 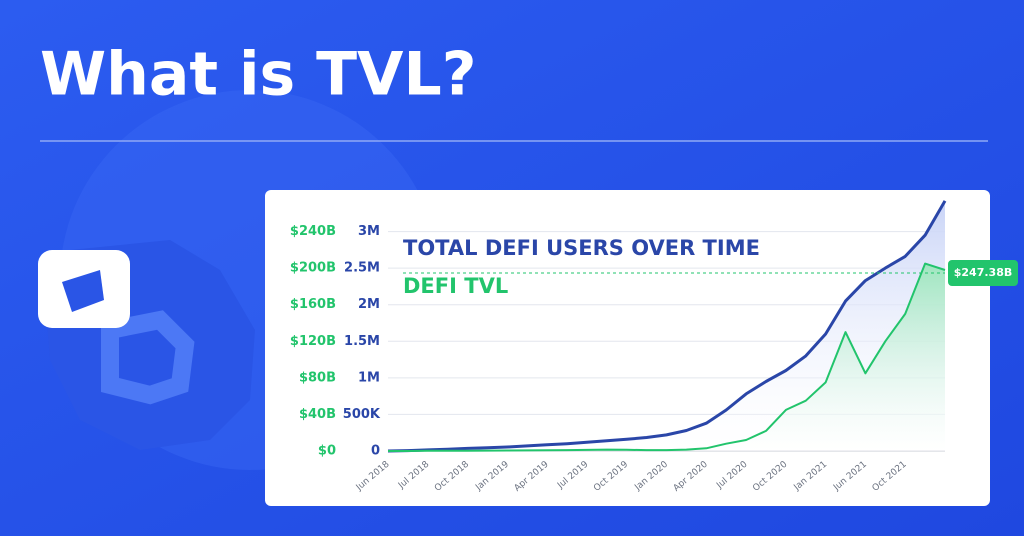 What do you see at coordinates (313, 304) in the screenshot?
I see `y-tick-label: $160B` at bounding box center [313, 304].